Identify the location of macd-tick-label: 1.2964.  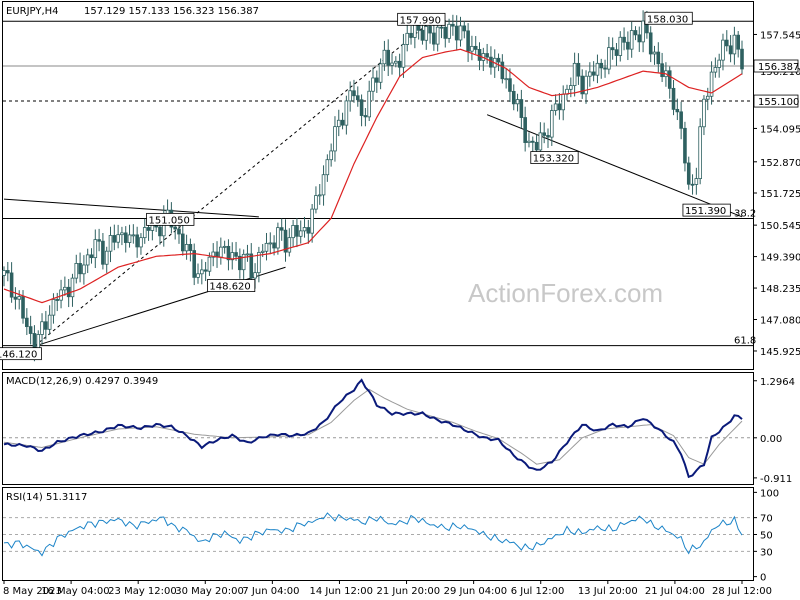
(777, 382).